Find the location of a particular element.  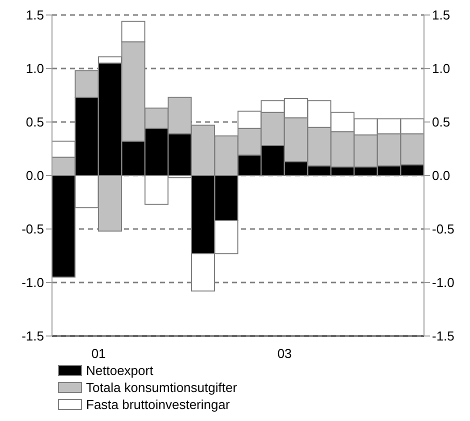

legend-label: Nettoexport is located at coordinates (120, 370).